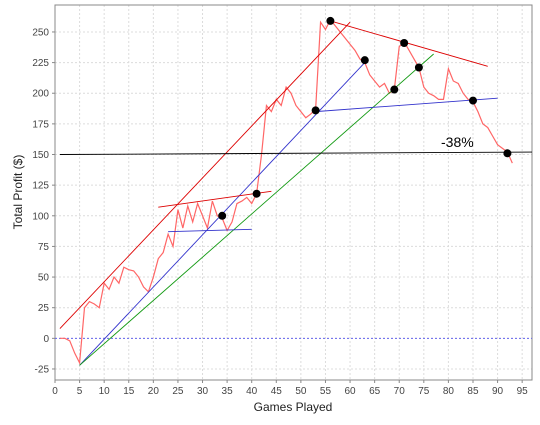  I want to click on y-tick-label: 0, so click(46, 339).